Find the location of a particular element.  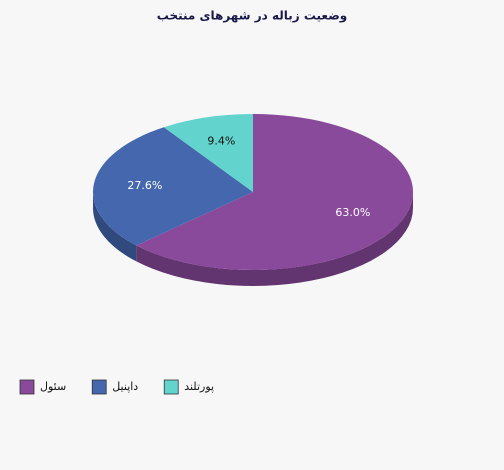

legend-label: داپنیل is located at coordinates (125, 386).